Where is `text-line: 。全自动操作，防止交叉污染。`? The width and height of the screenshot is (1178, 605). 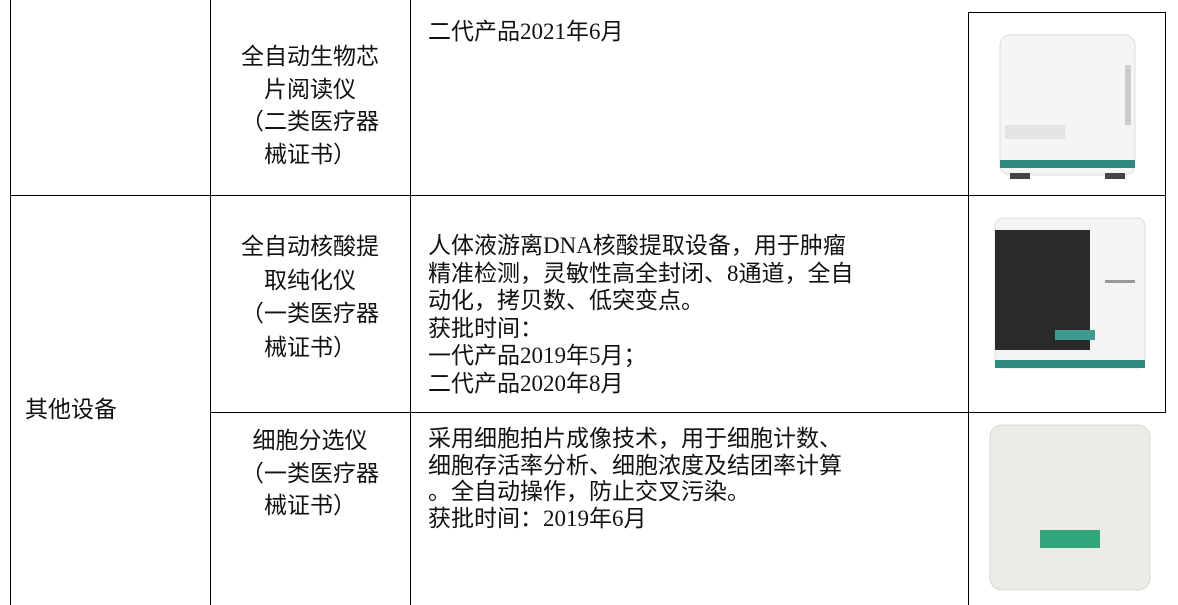
text-line: 。全自动操作，防止交叉污染。 is located at coordinates (589, 491).